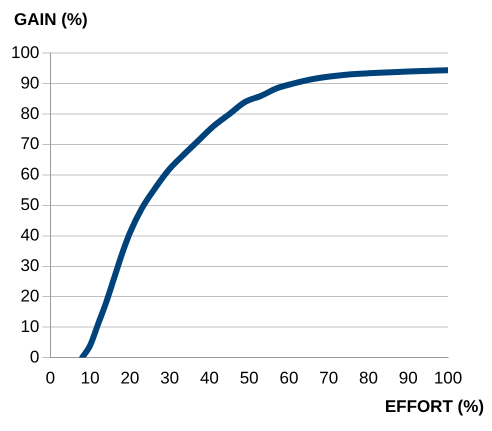  I want to click on x-tick-label: 20, so click(130, 378).